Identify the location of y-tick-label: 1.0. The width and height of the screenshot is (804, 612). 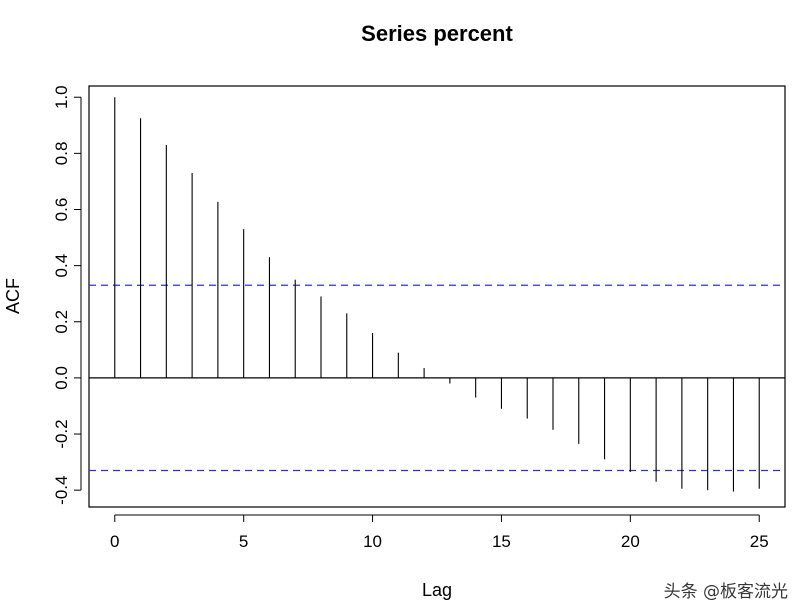
(61, 97).